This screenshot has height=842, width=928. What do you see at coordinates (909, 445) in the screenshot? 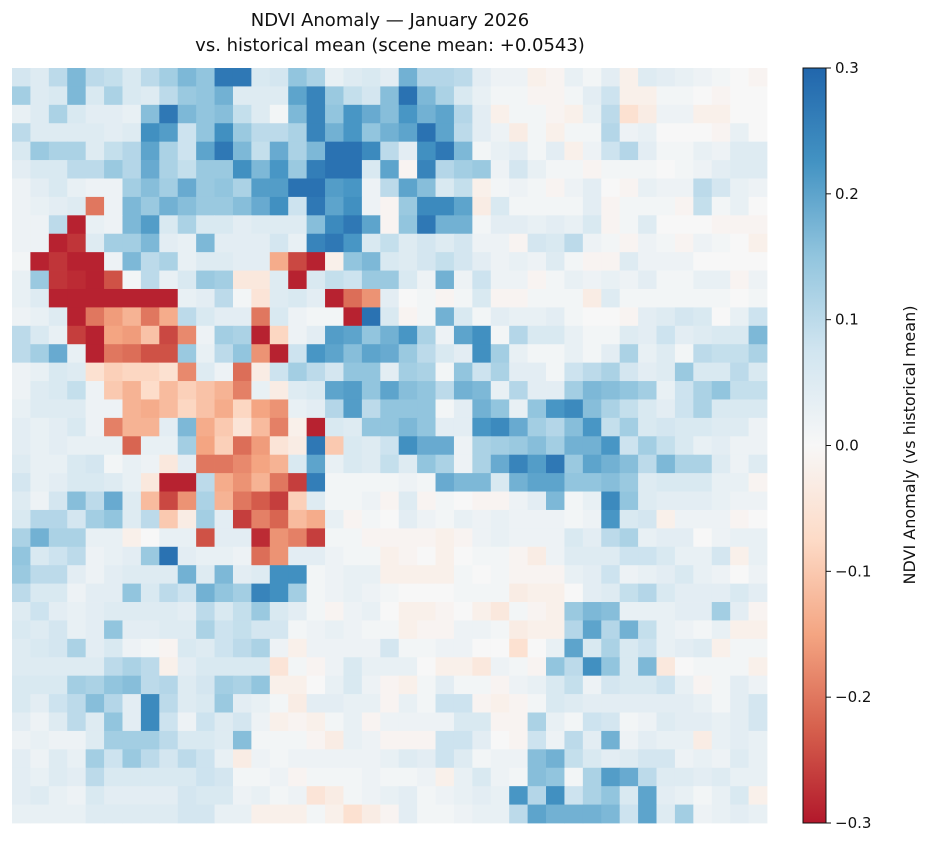
I see `colorbar-label: NDVI Anomaly (vs historical mean)` at bounding box center [909, 445].